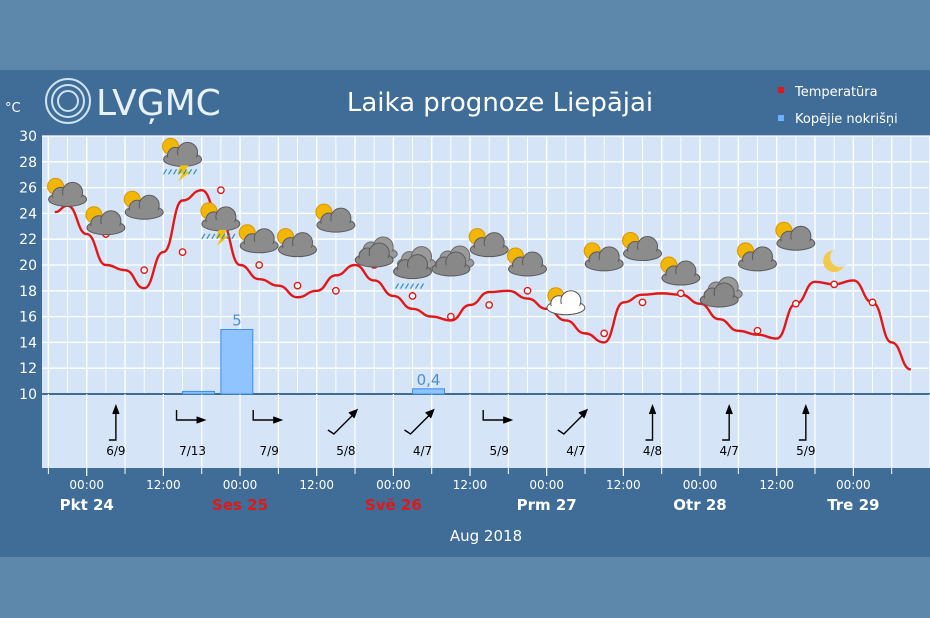  I want to click on weather-icon-rain-cloud, so click(415, 267).